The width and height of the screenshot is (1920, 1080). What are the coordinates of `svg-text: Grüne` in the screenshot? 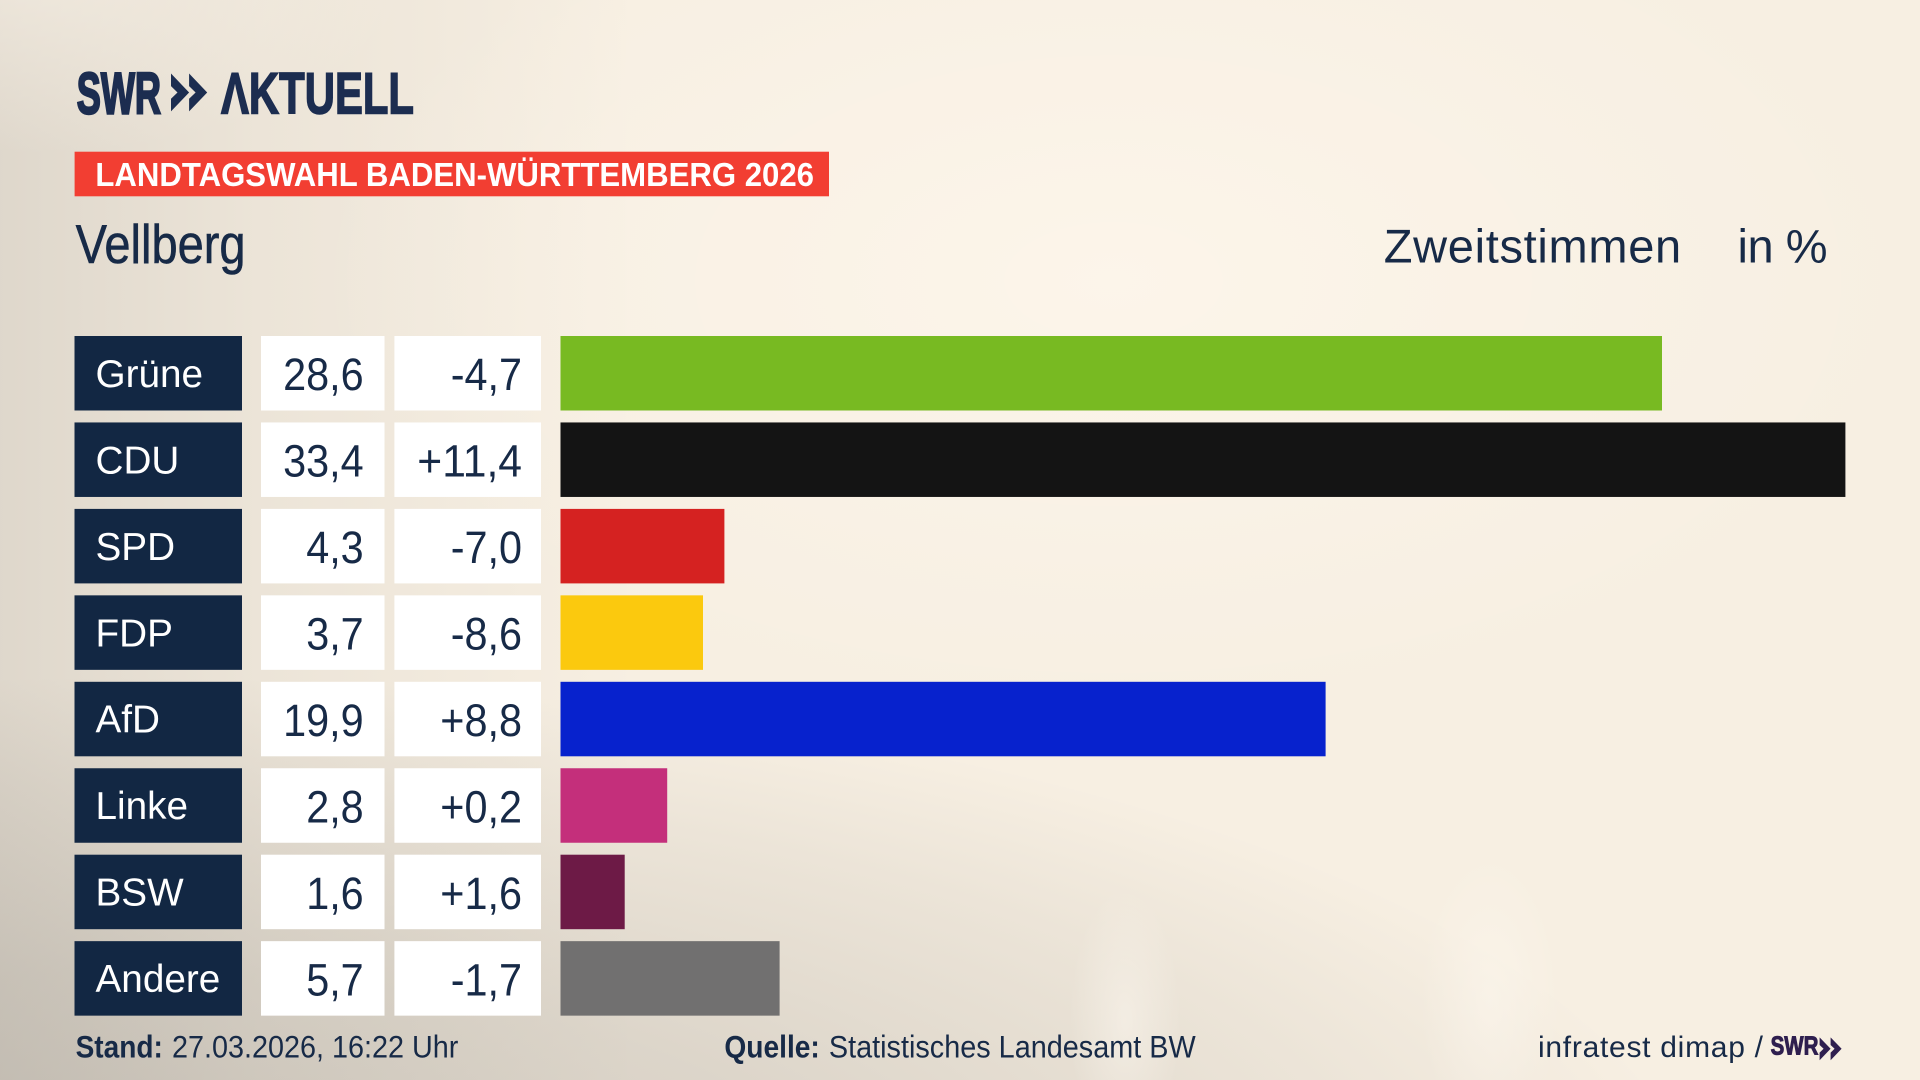 It's located at (150, 374).